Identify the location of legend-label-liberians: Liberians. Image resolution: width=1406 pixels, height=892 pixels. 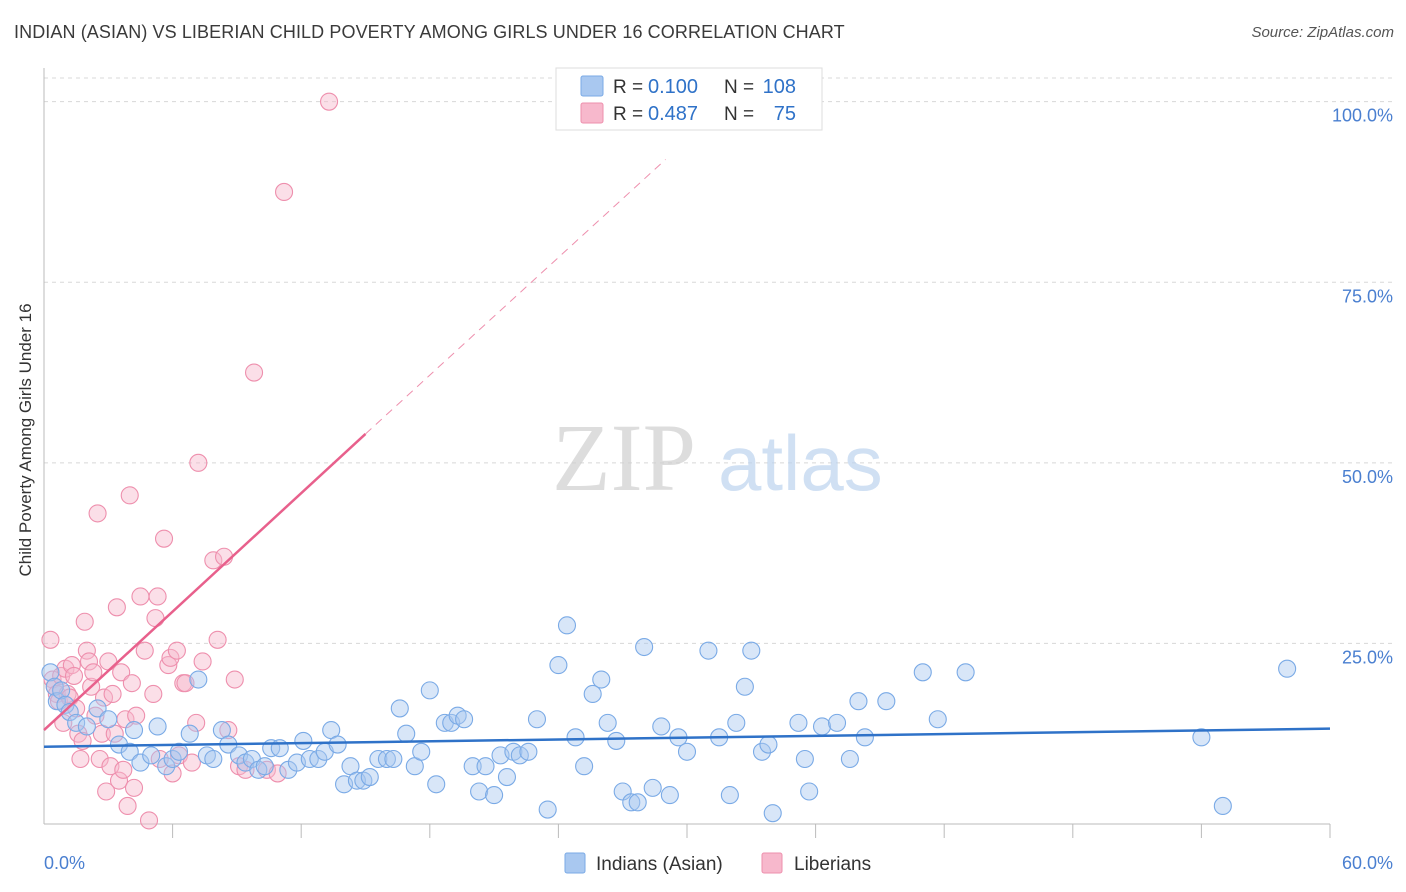
(832, 864).